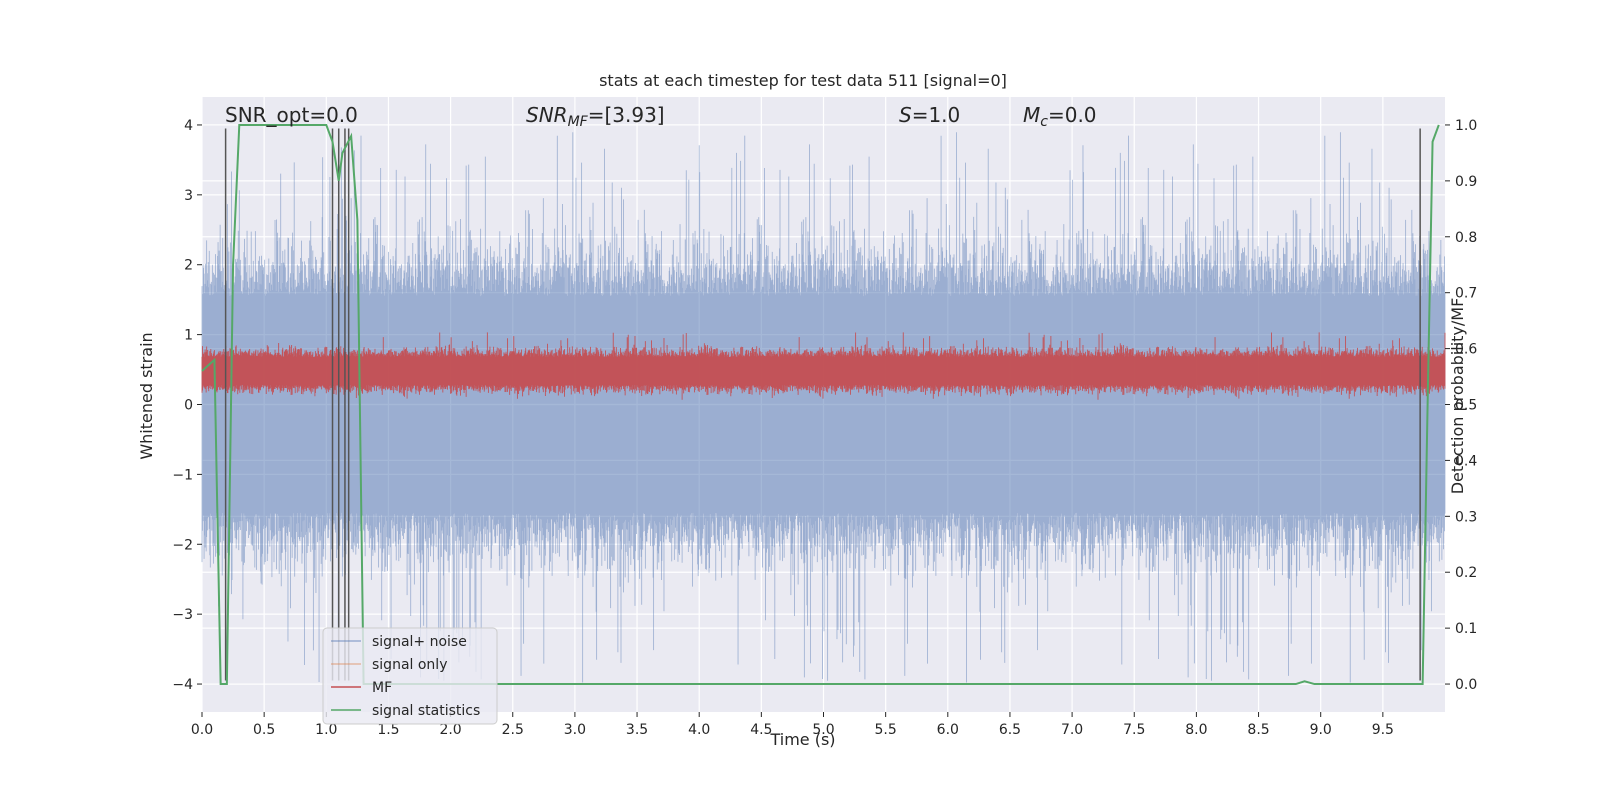 The height and width of the screenshot is (800, 1600). I want to click on x-tick-label: 7.0, so click(1072, 730).